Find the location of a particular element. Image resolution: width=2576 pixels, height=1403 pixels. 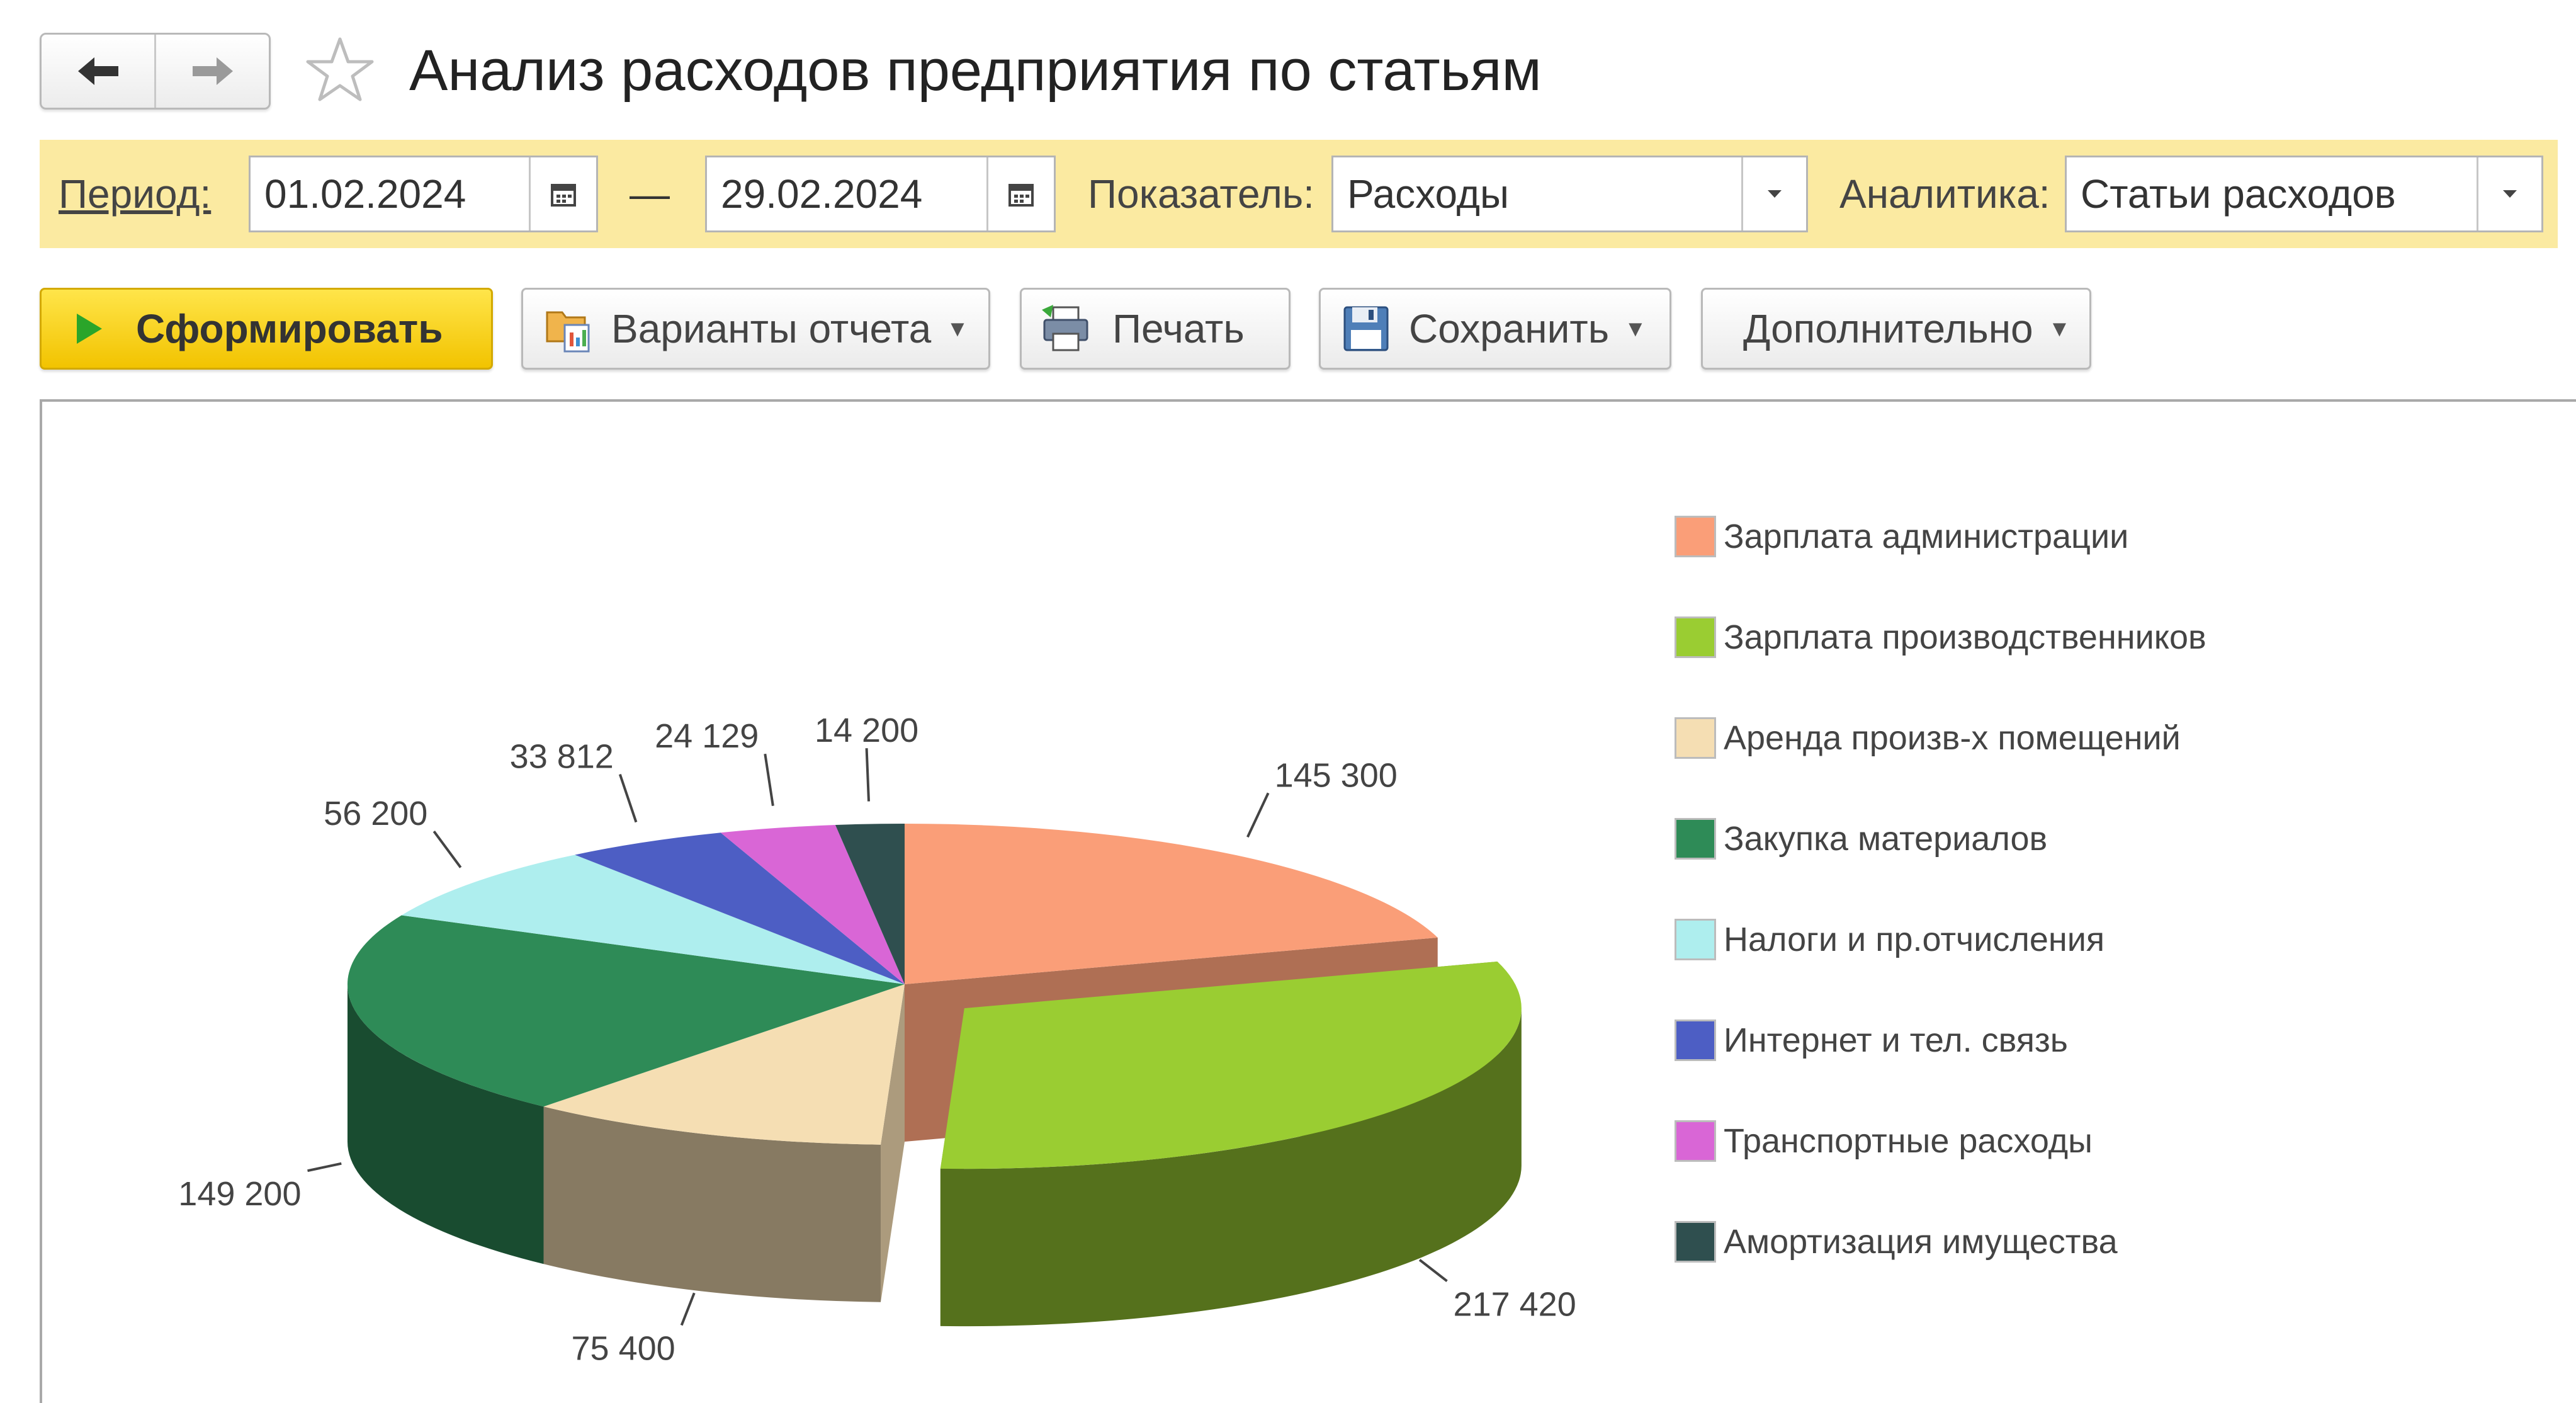

generate-label: Сформировать is located at coordinates (289, 328).